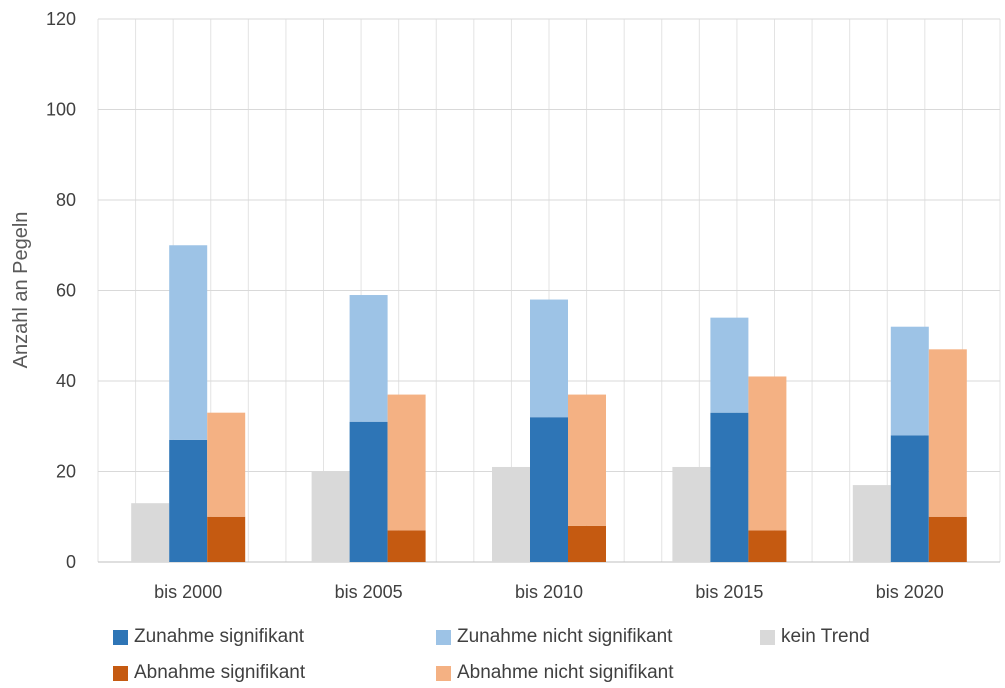  What do you see at coordinates (66, 472) in the screenshot?
I see `y-tick-label: 20` at bounding box center [66, 472].